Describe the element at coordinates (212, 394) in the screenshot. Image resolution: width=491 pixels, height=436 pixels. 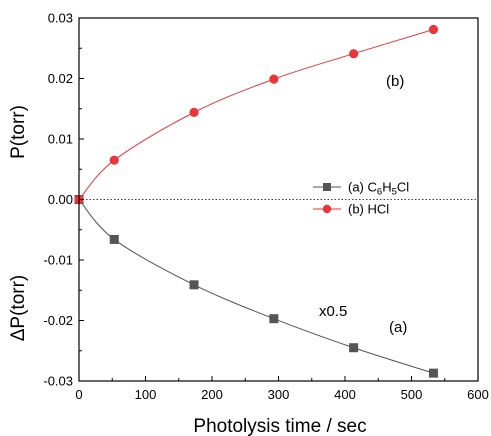
I see `x-tick-label: 200` at that location.